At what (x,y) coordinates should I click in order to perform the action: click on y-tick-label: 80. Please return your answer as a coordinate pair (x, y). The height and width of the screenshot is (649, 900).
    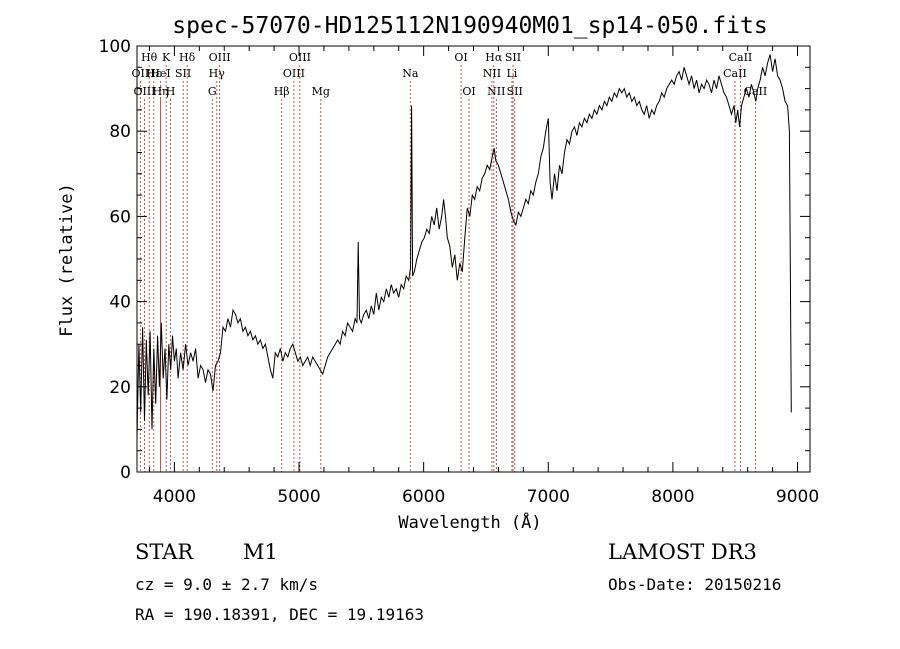
    Looking at the image, I should click on (120, 132).